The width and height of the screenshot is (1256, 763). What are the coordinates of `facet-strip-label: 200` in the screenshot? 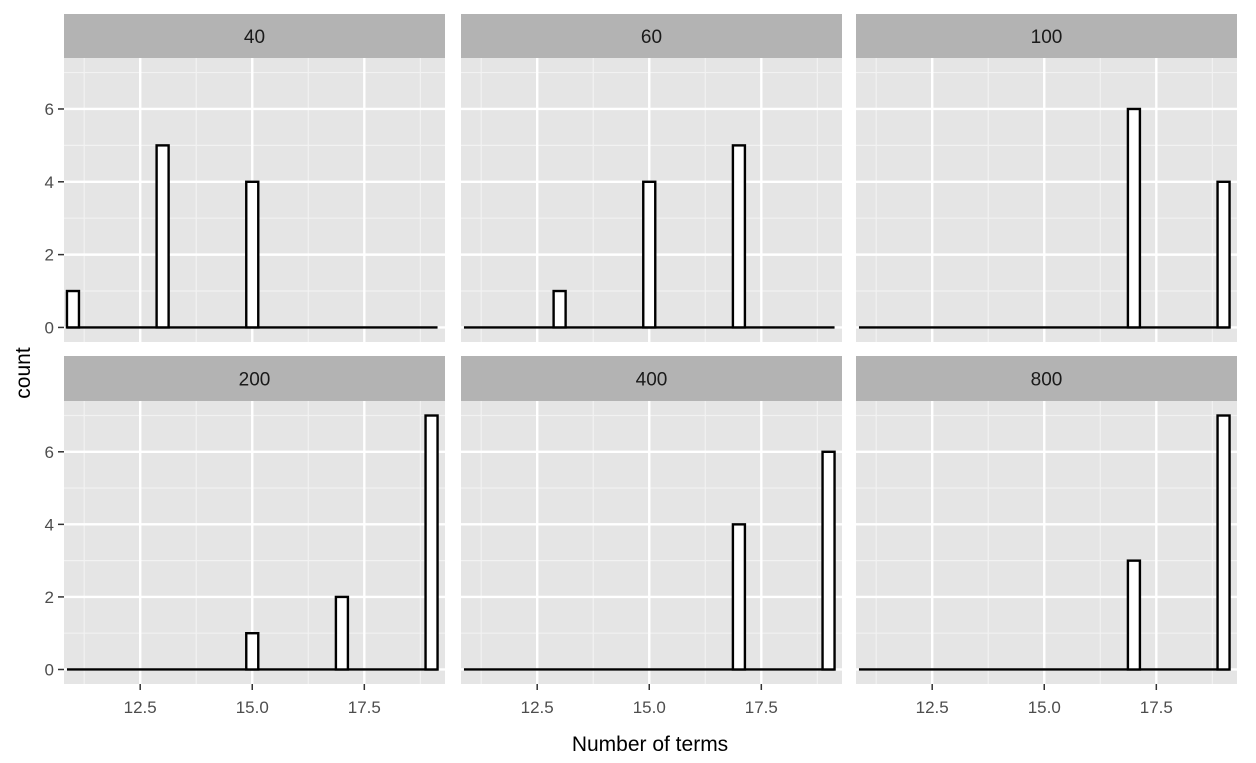 It's located at (255, 380).